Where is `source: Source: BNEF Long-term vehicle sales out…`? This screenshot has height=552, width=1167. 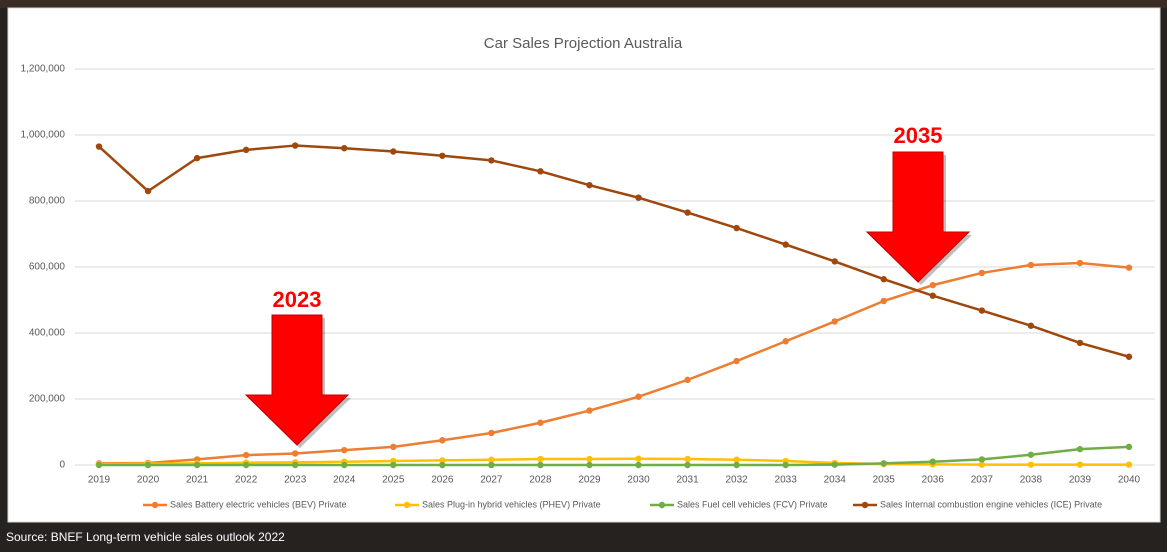
source: Source: BNEF Long-term vehicle sales out… is located at coordinates (145, 537).